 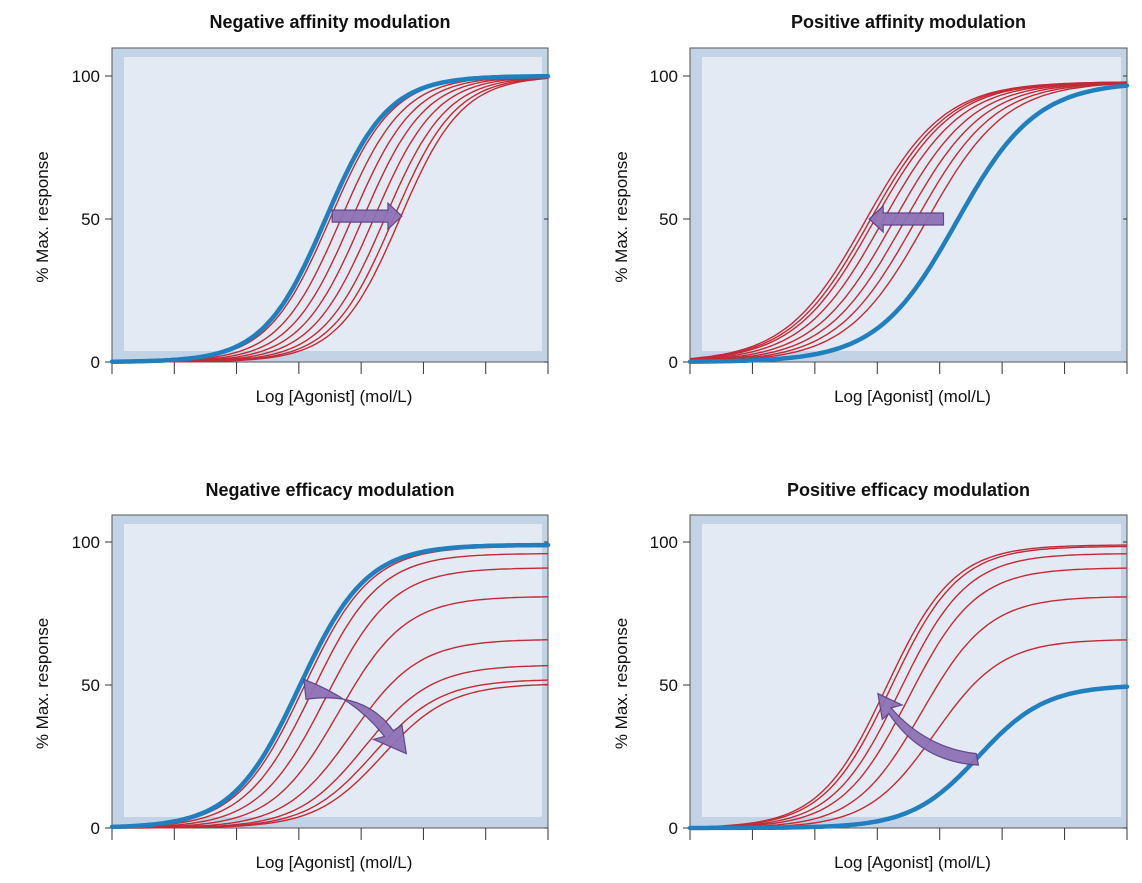 What do you see at coordinates (908, 22) in the screenshot?
I see `panel-title: Positive affinity modulation` at bounding box center [908, 22].